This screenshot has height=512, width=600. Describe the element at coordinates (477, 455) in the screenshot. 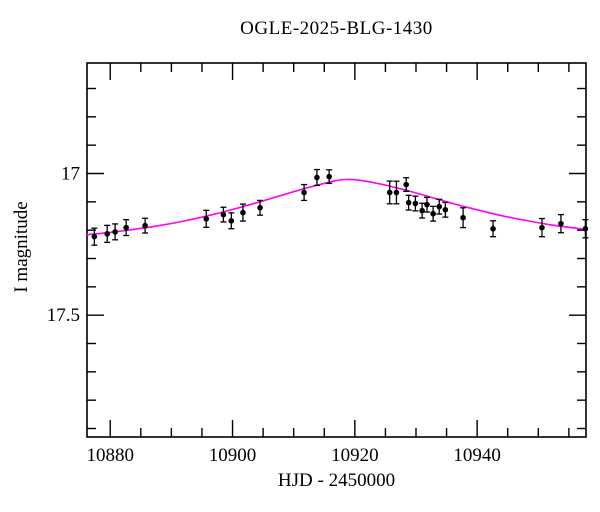

I see `x-tick-label: 10940` at that location.